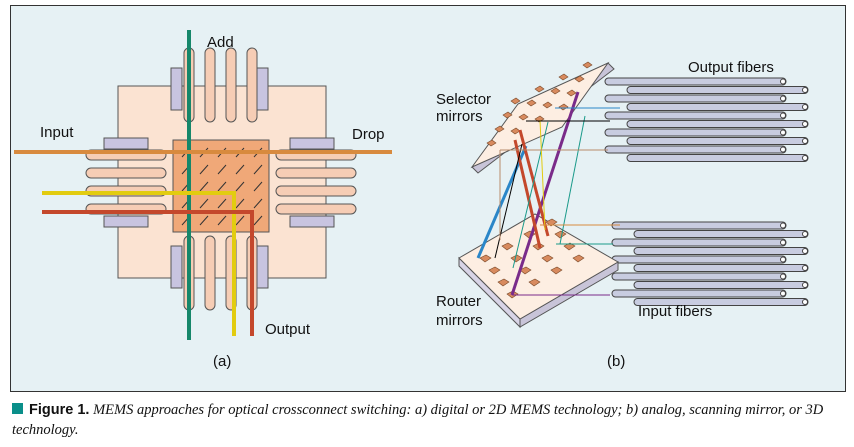 The height and width of the screenshot is (447, 854). I want to click on label-drop: Drop, so click(368, 134).